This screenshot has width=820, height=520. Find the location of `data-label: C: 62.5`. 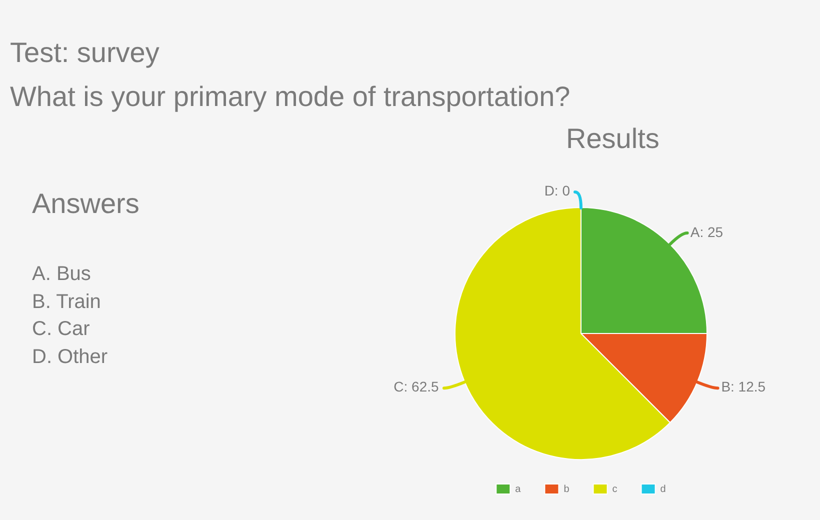

data-label: C: 62.5 is located at coordinates (417, 386).